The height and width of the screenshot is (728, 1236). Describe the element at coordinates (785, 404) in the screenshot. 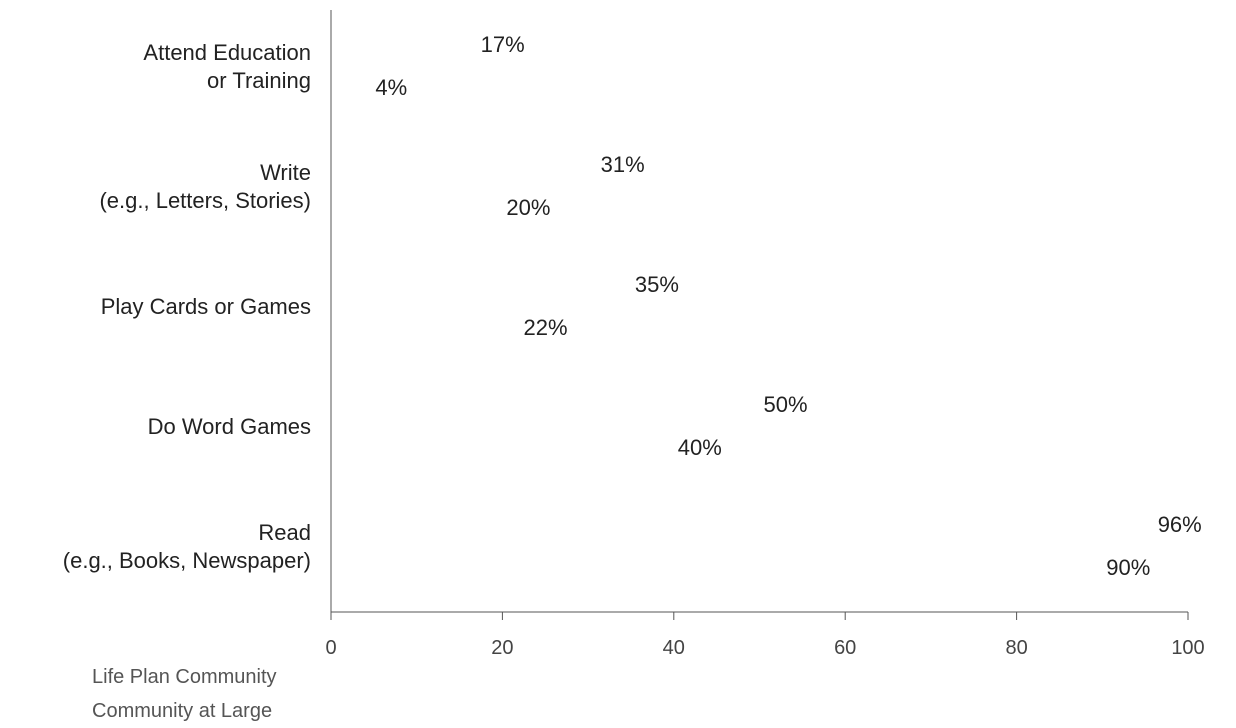

I see `data-label-series-1: 50%` at that location.